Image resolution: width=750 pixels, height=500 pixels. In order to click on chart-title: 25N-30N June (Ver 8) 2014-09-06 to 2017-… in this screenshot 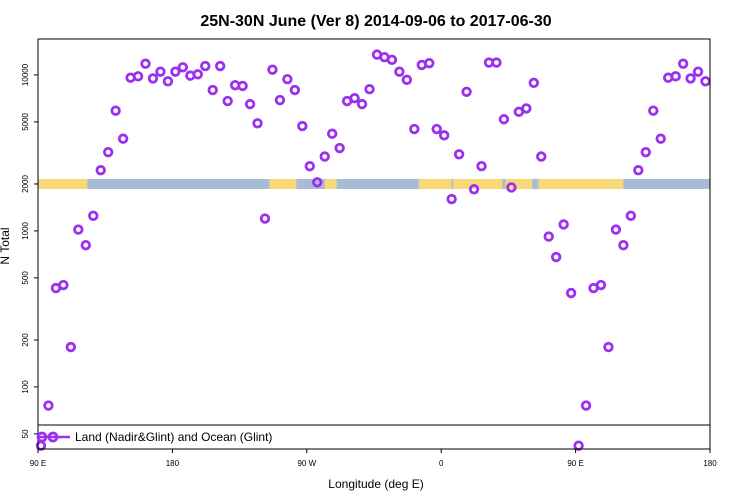, I will do `click(375, 21)`.